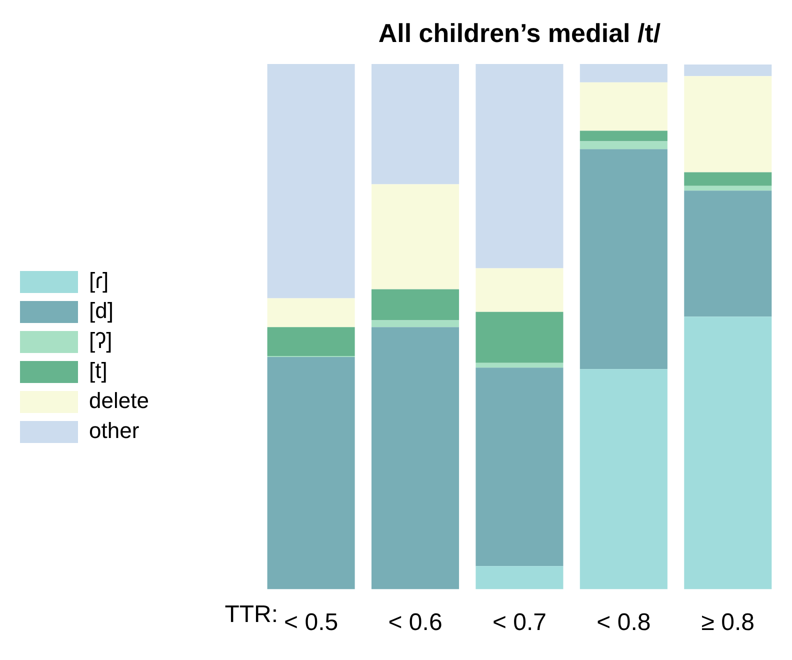 The width and height of the screenshot is (792, 660). What do you see at coordinates (101, 311) in the screenshot?
I see `legend-label: [d]` at bounding box center [101, 311].